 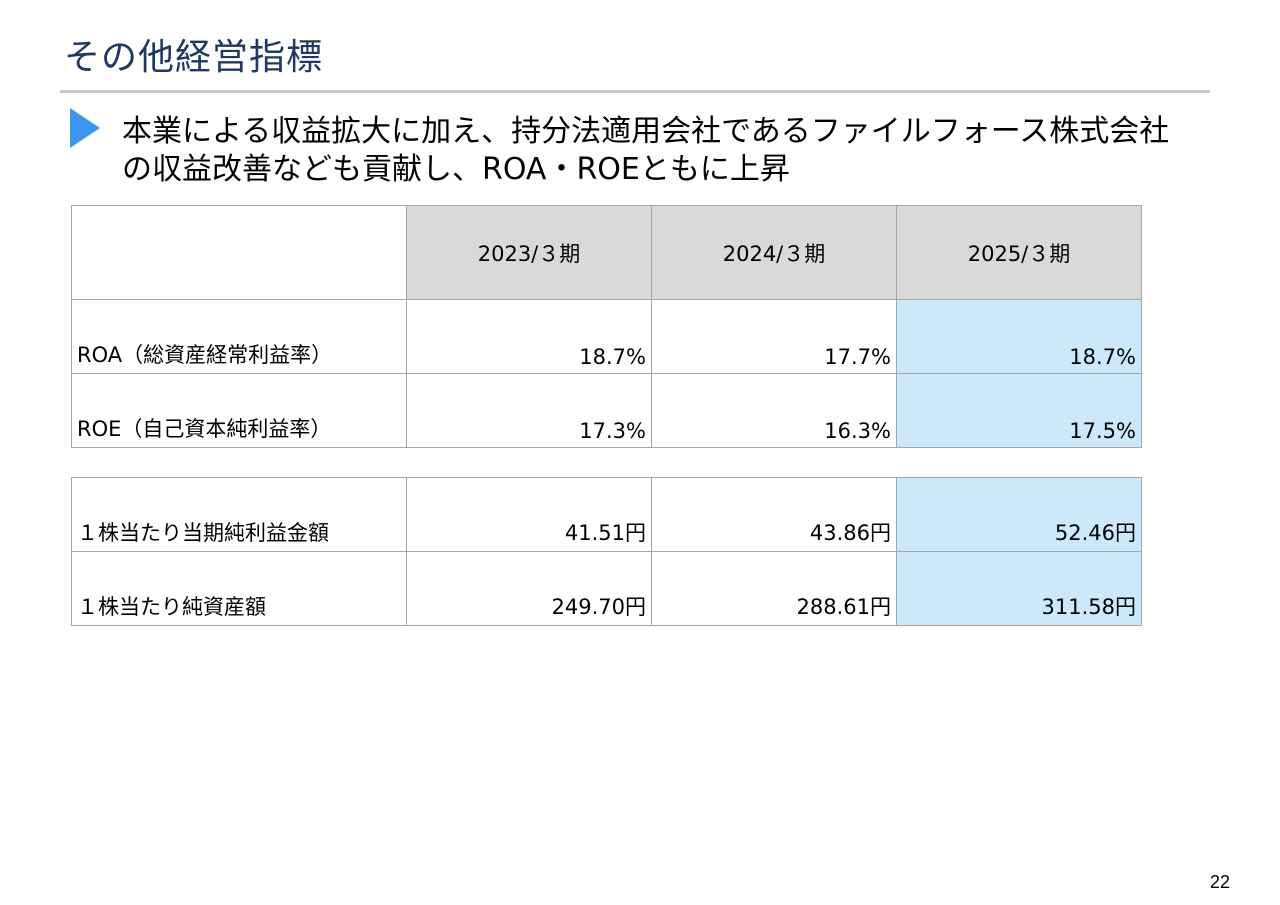 I want to click on roa-fy2023: 18.7%, so click(x=529, y=336).